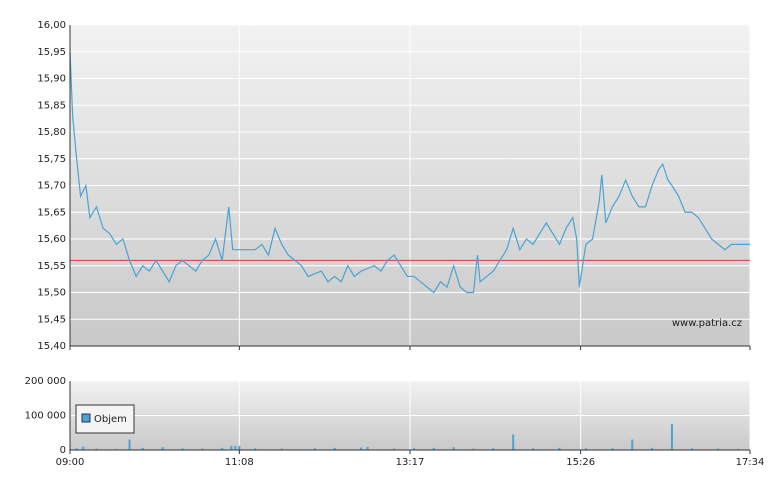 The height and width of the screenshot is (494, 780). What do you see at coordinates (51, 79) in the screenshot?
I see `y-tick-label: 15,90` at bounding box center [51, 79].